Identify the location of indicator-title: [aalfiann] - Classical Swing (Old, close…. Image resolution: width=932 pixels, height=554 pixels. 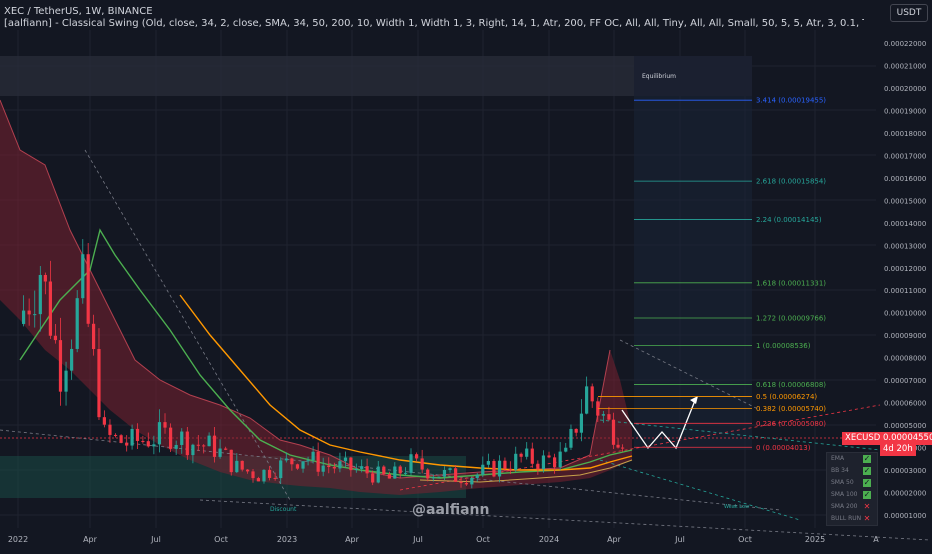
(434, 23).